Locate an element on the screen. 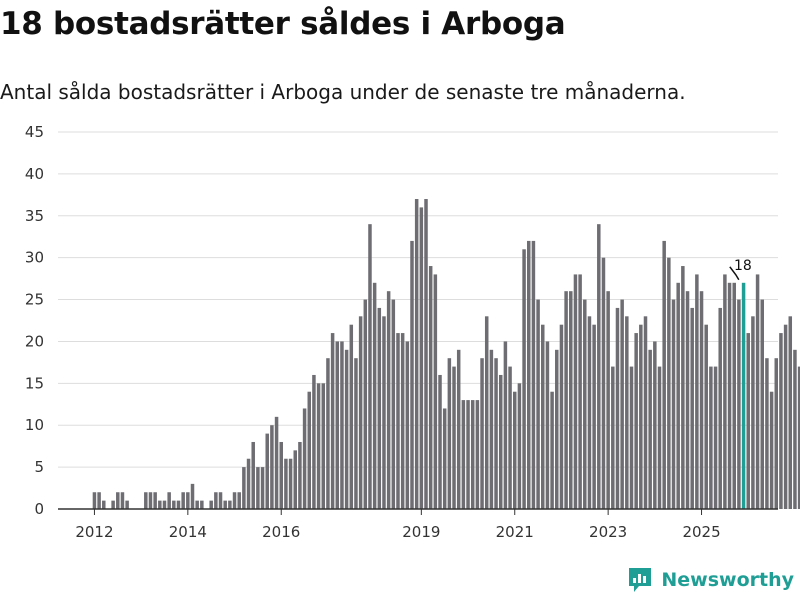 The image size is (800, 600). x-tick-label: 2016 is located at coordinates (281, 532).